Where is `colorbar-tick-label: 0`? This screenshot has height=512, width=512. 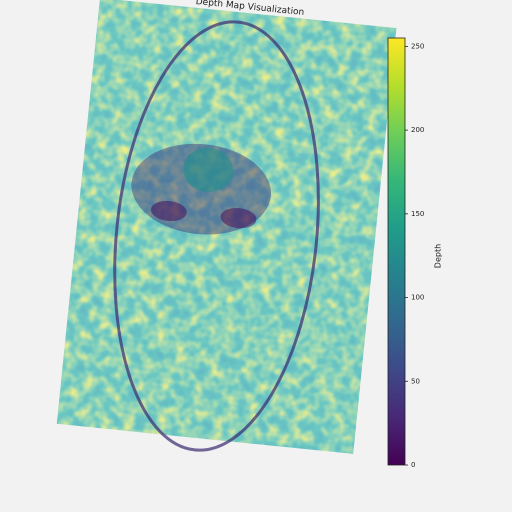 colorbar-tick-label: 0 is located at coordinates (413, 465).